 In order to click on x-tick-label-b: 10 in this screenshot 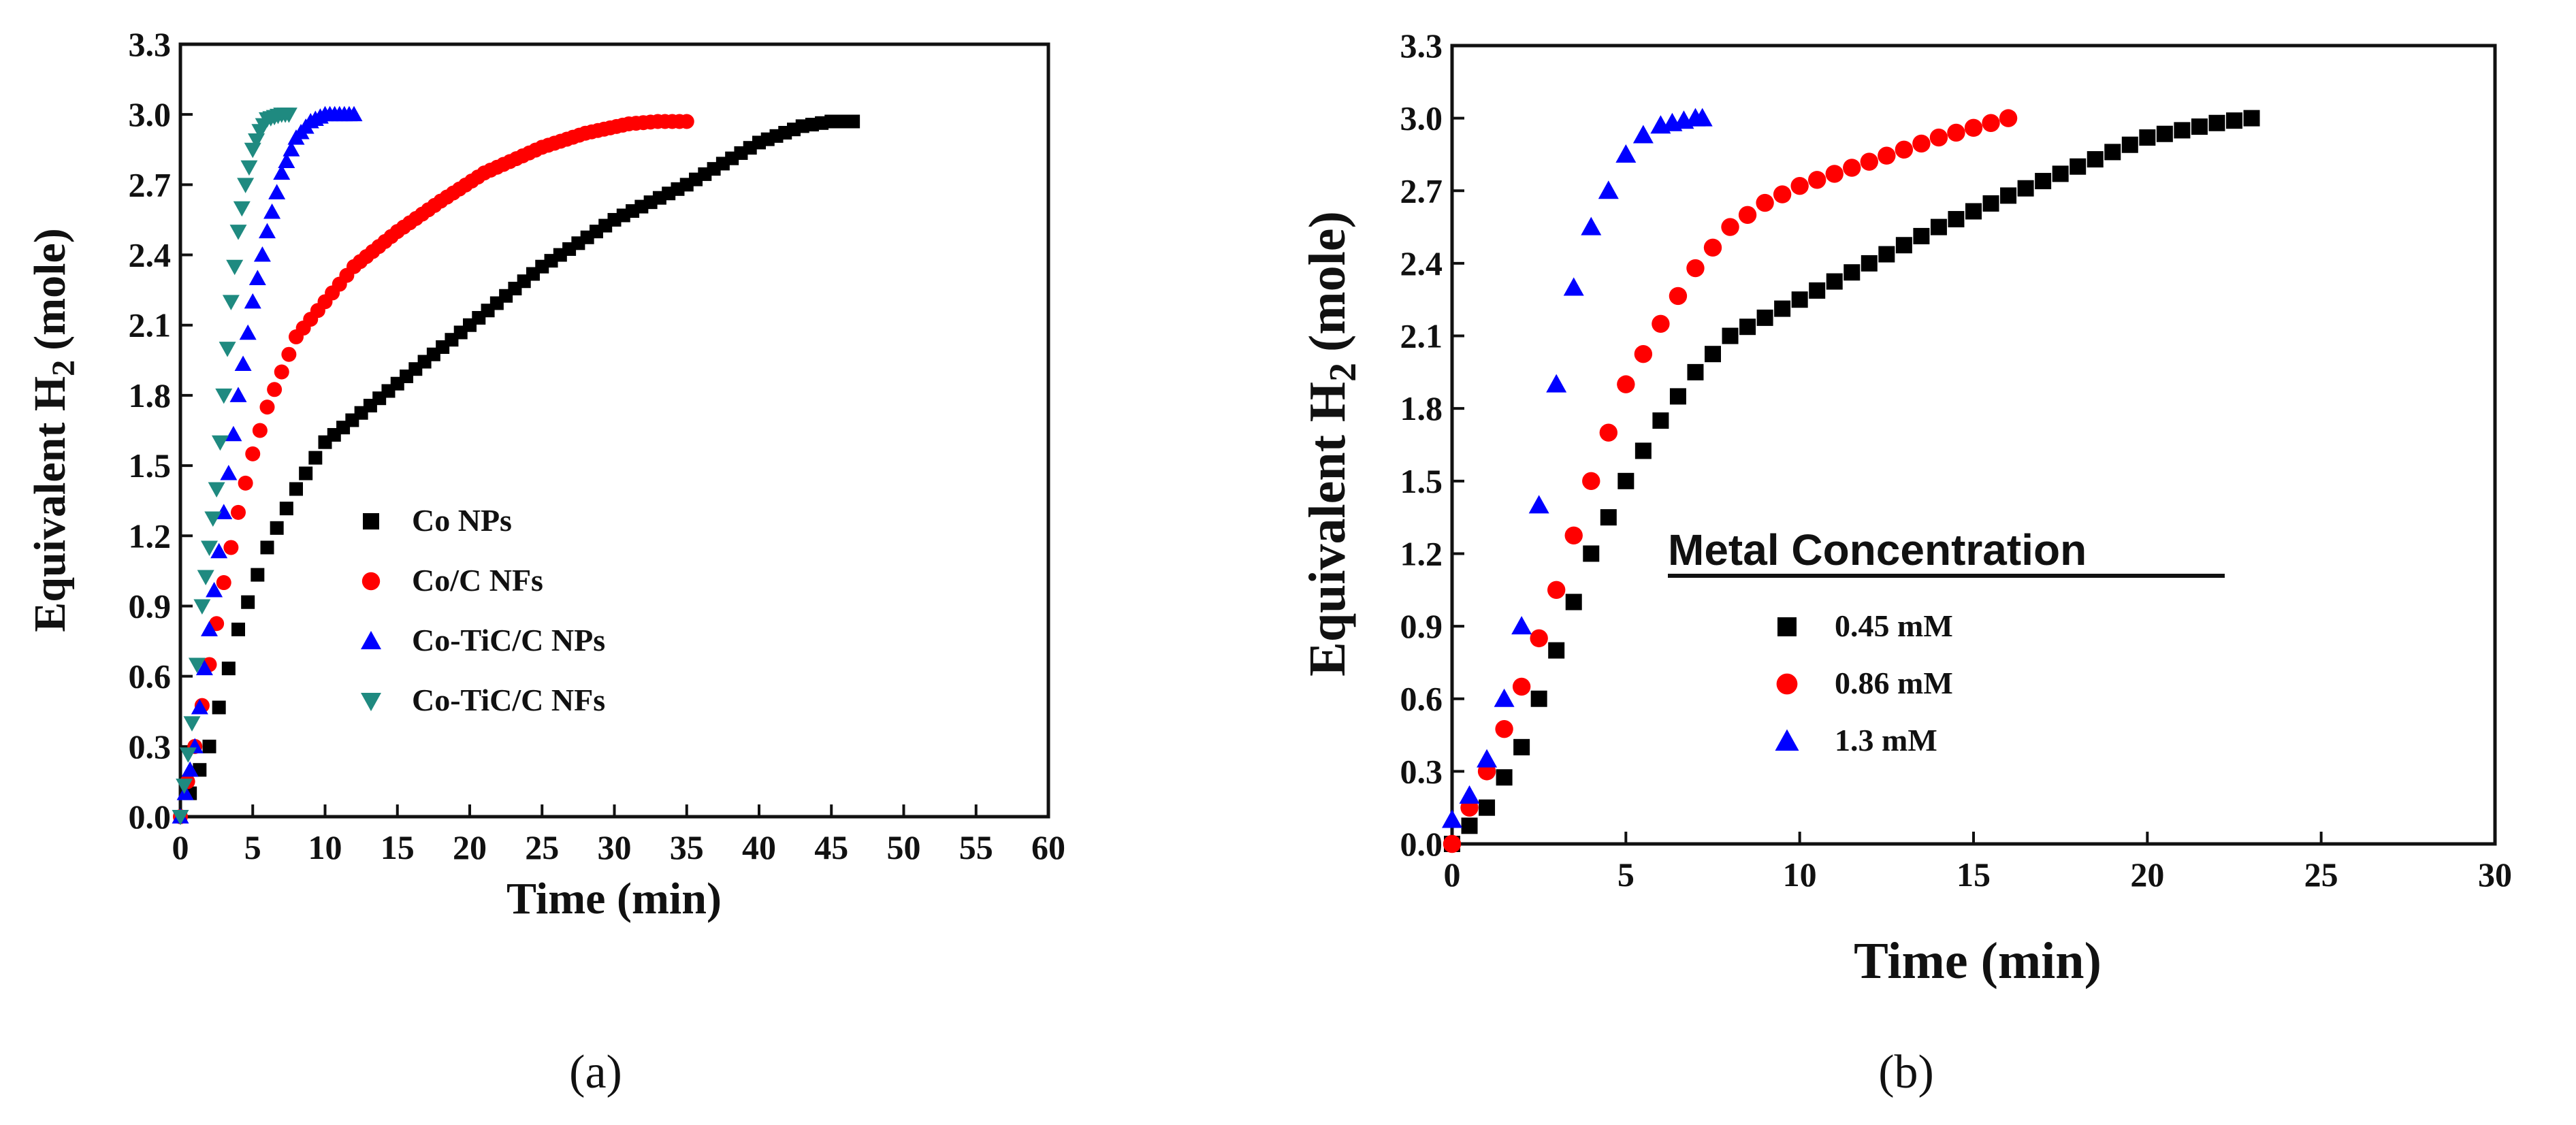, I will do `click(1800, 874)`.